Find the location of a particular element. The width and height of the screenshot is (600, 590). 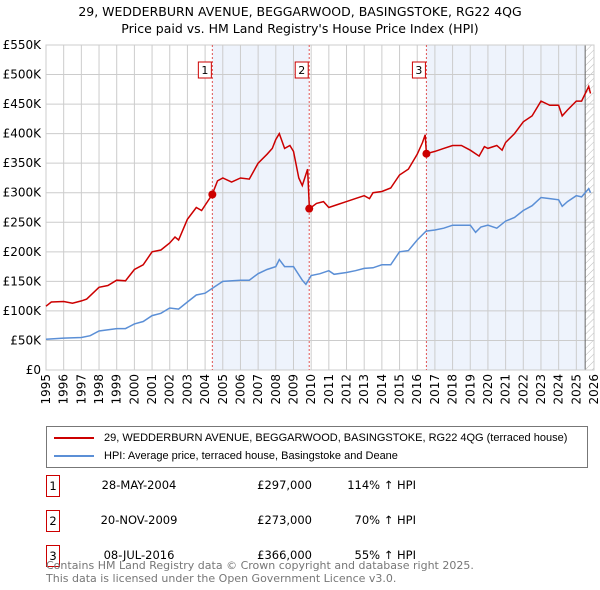

x-tick-label: 2021 is located at coordinates (506, 389).